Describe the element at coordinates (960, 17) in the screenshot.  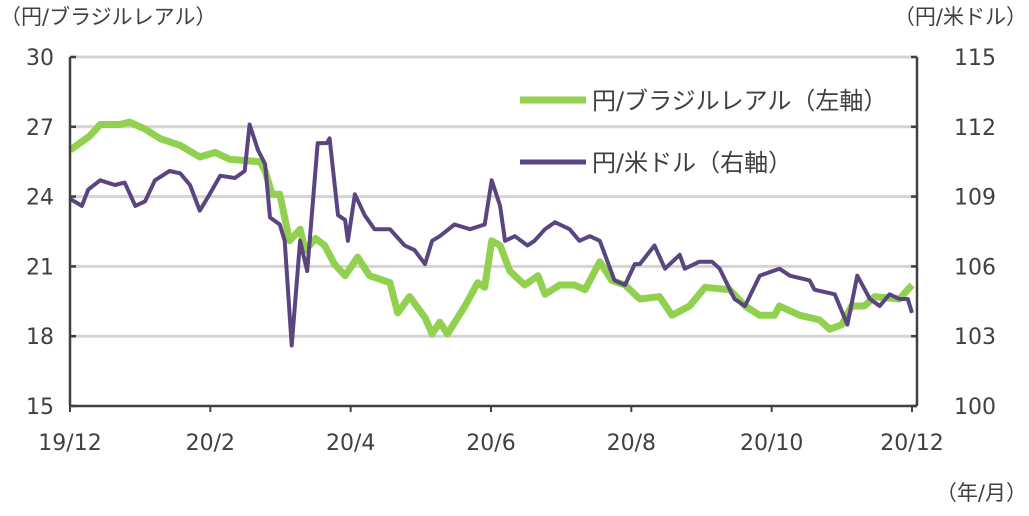
I see `right-axis-label: （円/米ドル）` at that location.